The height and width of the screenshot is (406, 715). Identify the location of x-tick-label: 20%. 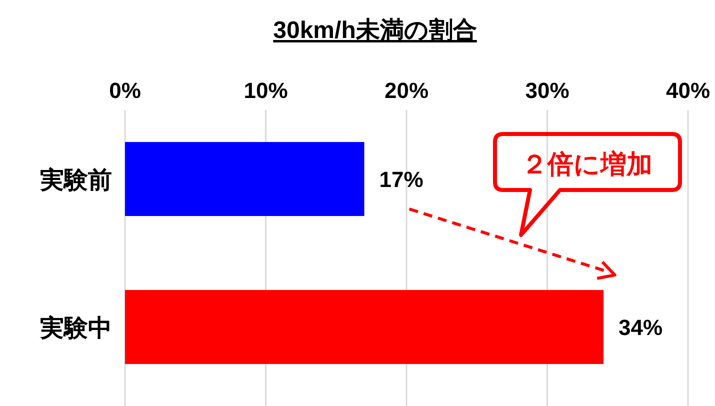
(406, 90).